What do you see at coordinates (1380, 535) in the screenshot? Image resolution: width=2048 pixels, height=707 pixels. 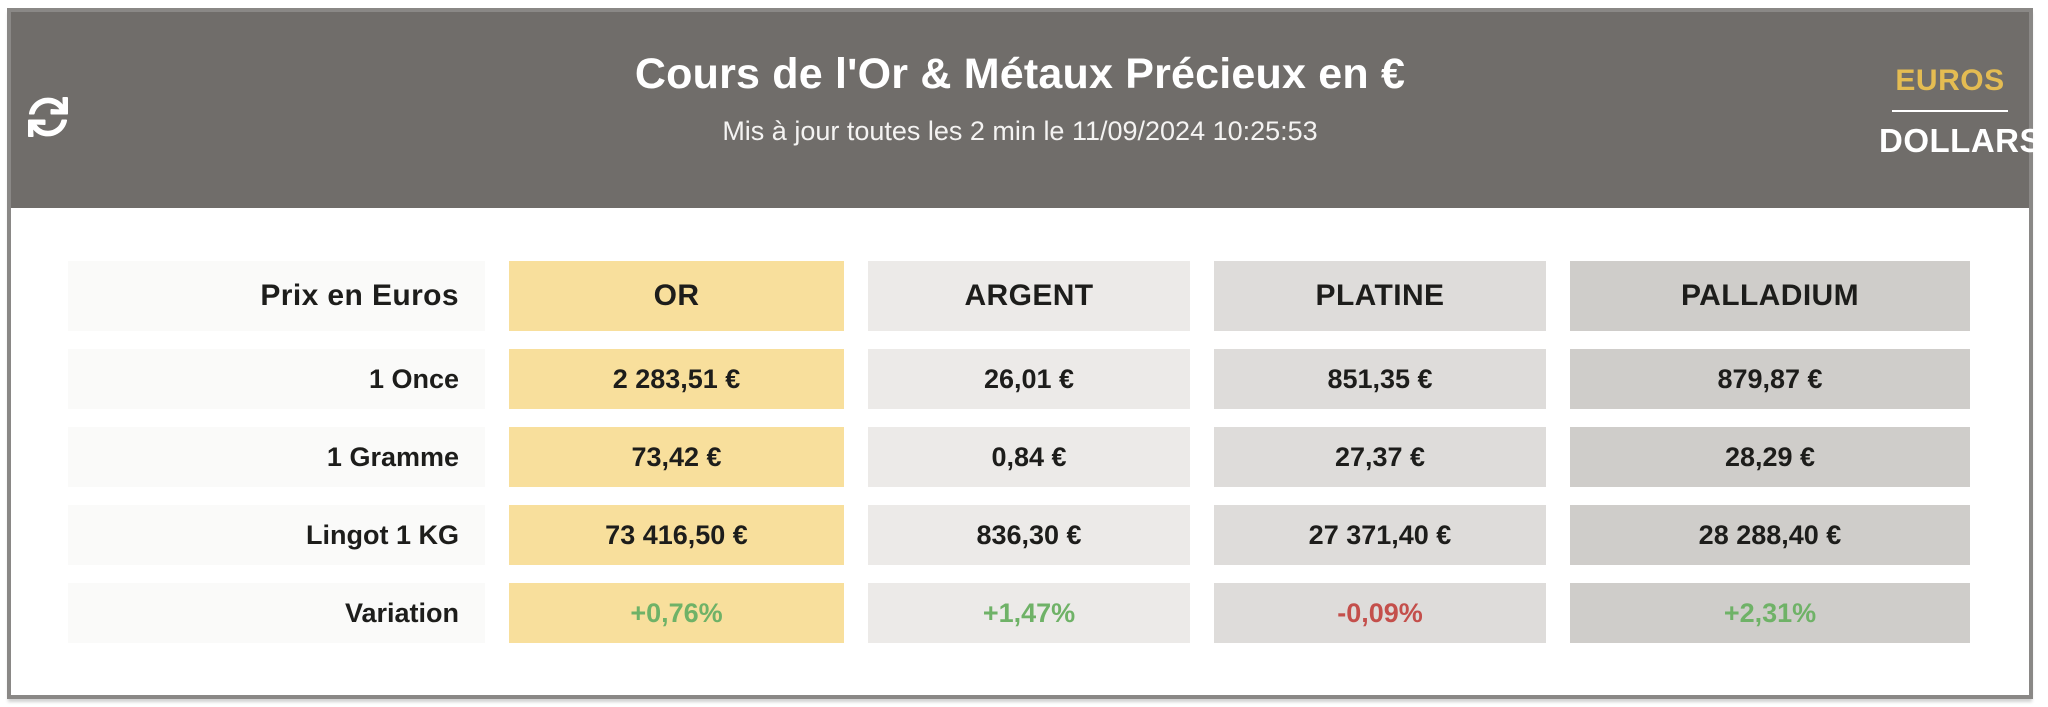 I see `price-lingot-platine: 27 371,40 €` at bounding box center [1380, 535].